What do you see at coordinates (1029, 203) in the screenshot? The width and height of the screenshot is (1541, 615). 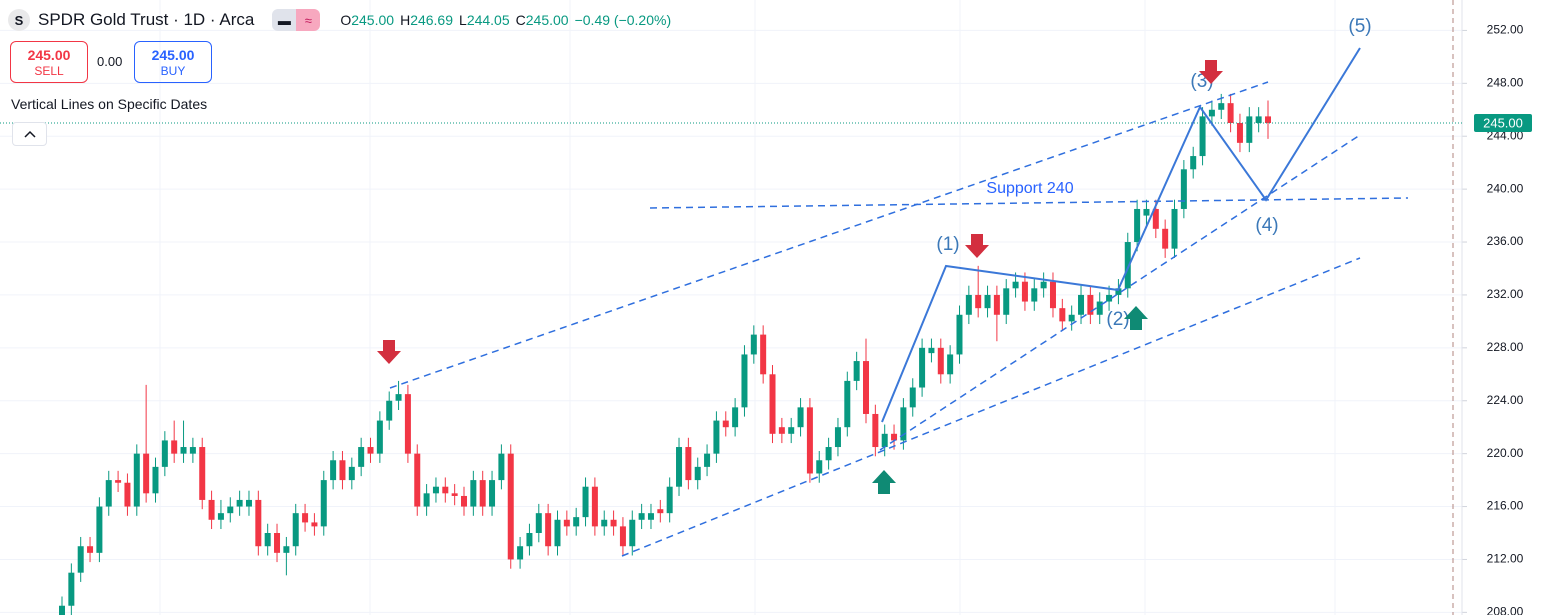 I see `trend-line` at bounding box center [1029, 203].